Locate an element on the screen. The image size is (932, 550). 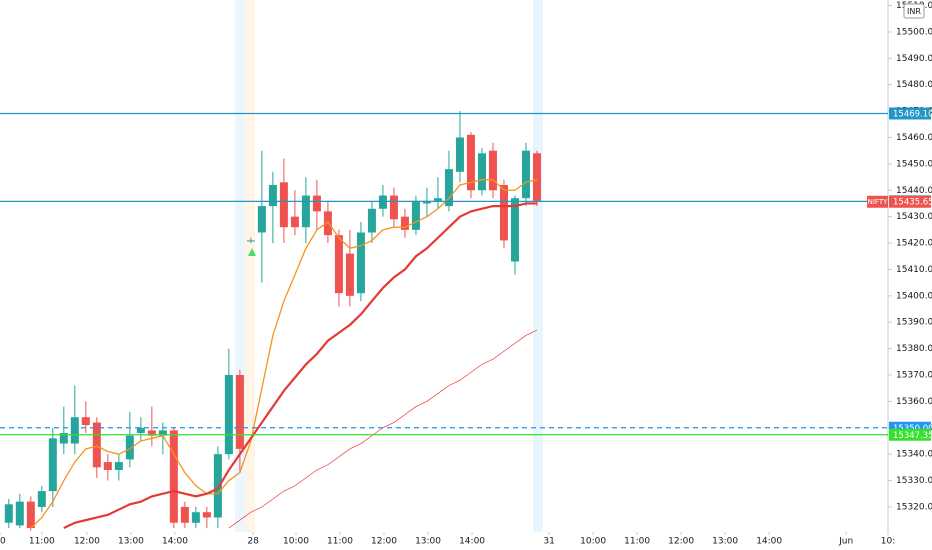
currency: INR is located at coordinates (914, 11).